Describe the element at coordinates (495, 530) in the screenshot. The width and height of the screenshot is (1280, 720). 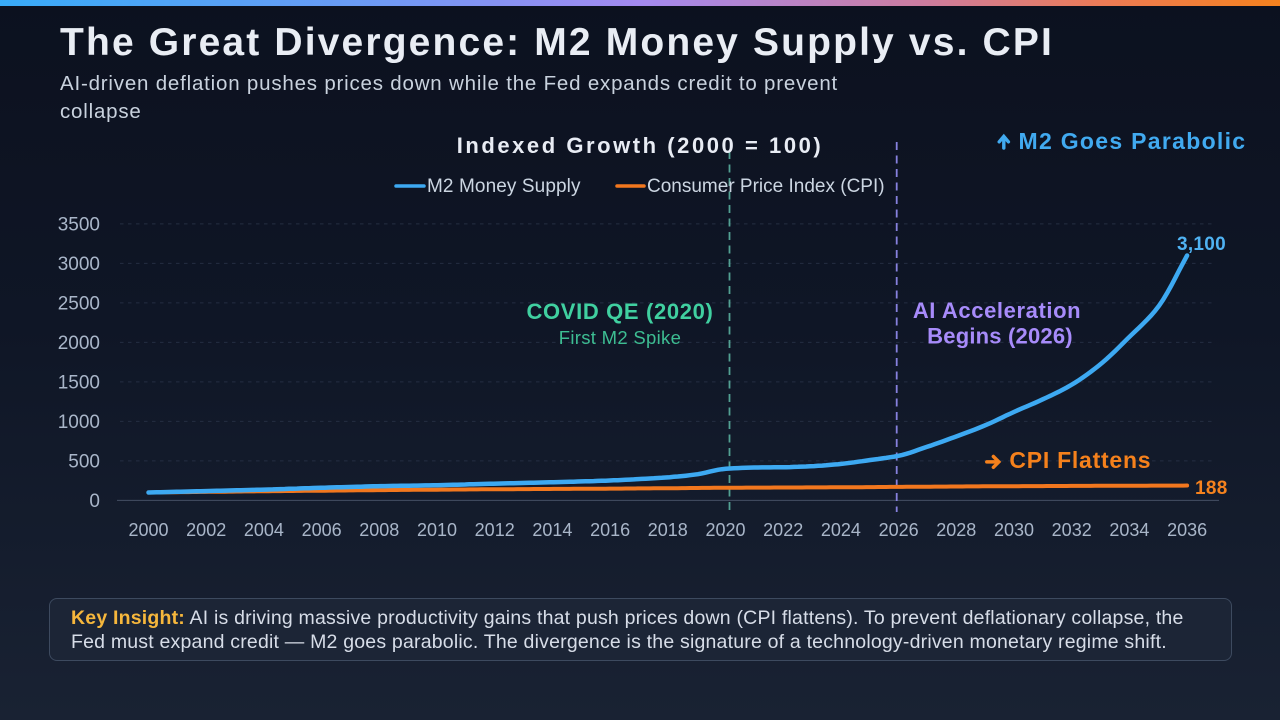
I see `svg-text: 2012` at that location.